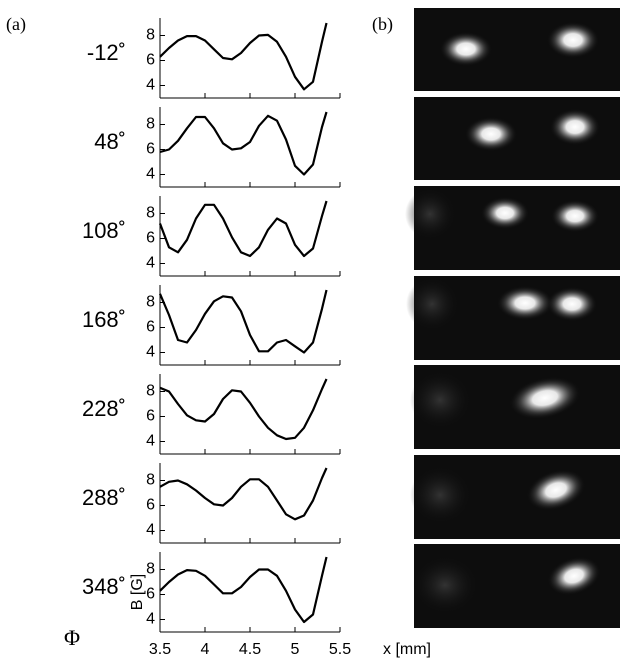 This screenshot has height=662, width=626. Describe the element at coordinates (205, 649) in the screenshot. I see `x-tick-label: 4` at that location.